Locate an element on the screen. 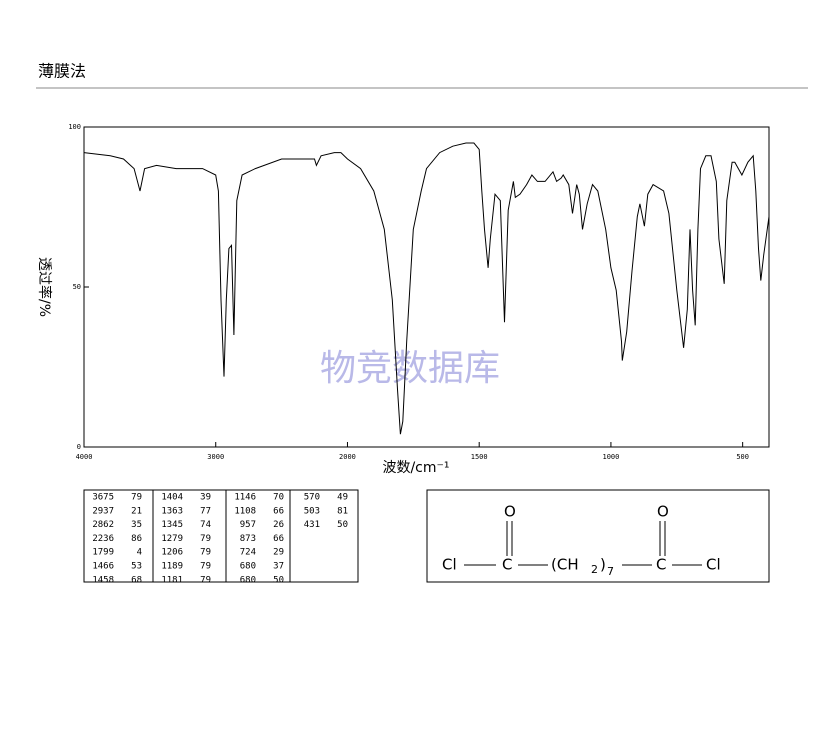  x-tick-label: 3000 is located at coordinates (215, 457).